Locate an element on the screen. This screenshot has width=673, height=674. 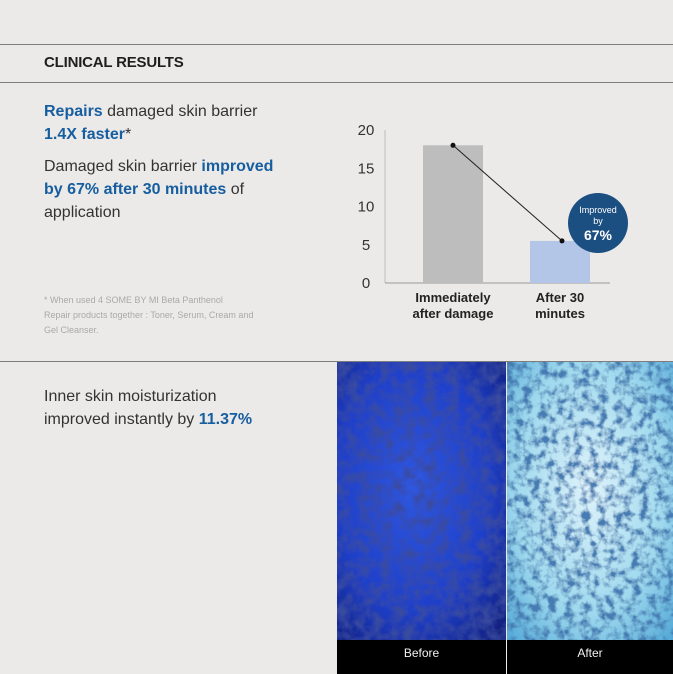
y-tick-label: 15 is located at coordinates (366, 168).